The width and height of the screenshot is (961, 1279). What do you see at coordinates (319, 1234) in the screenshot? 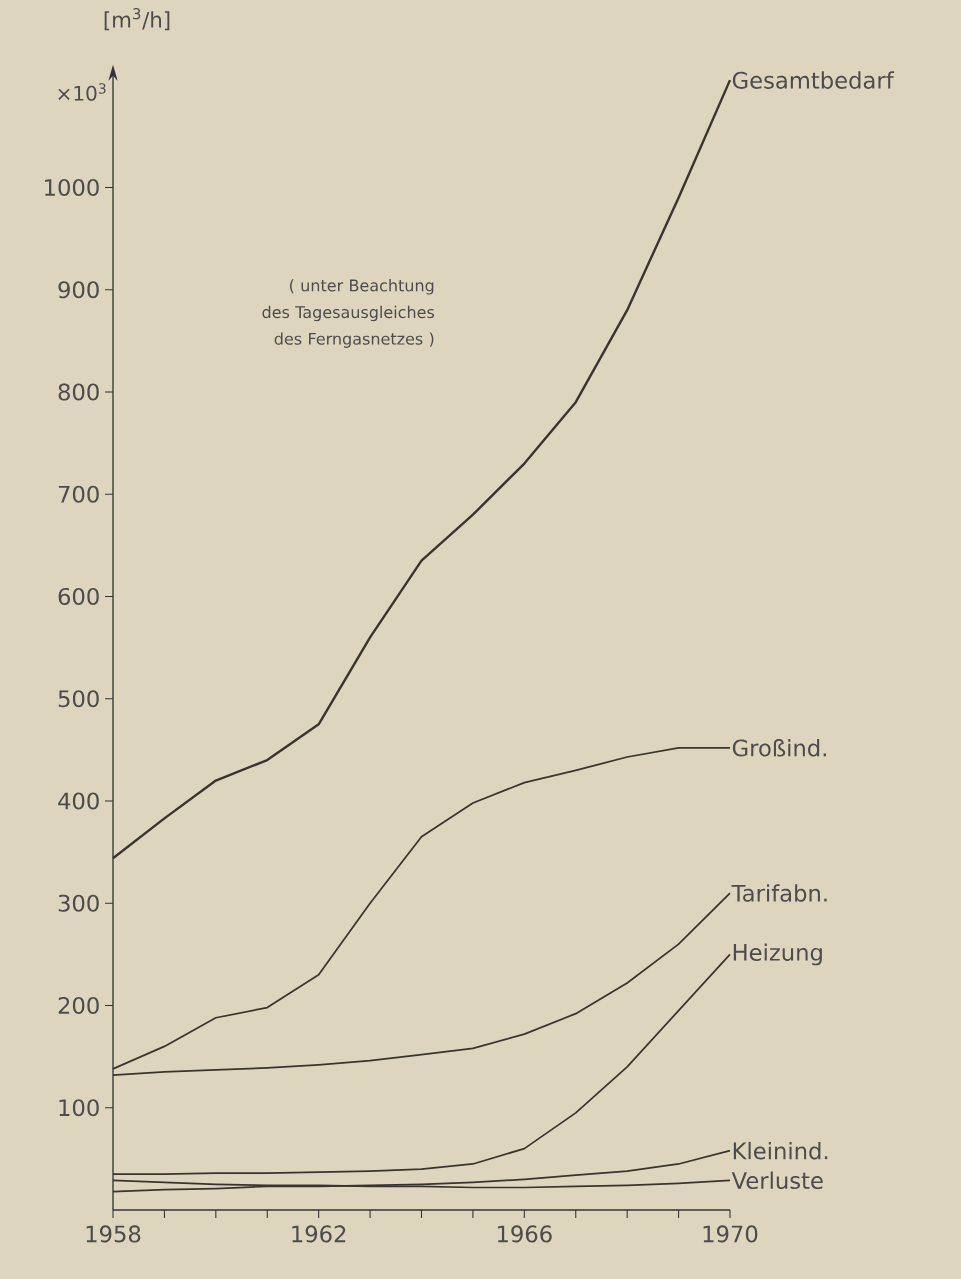
I see `x-tick-label: 1962` at bounding box center [319, 1234].